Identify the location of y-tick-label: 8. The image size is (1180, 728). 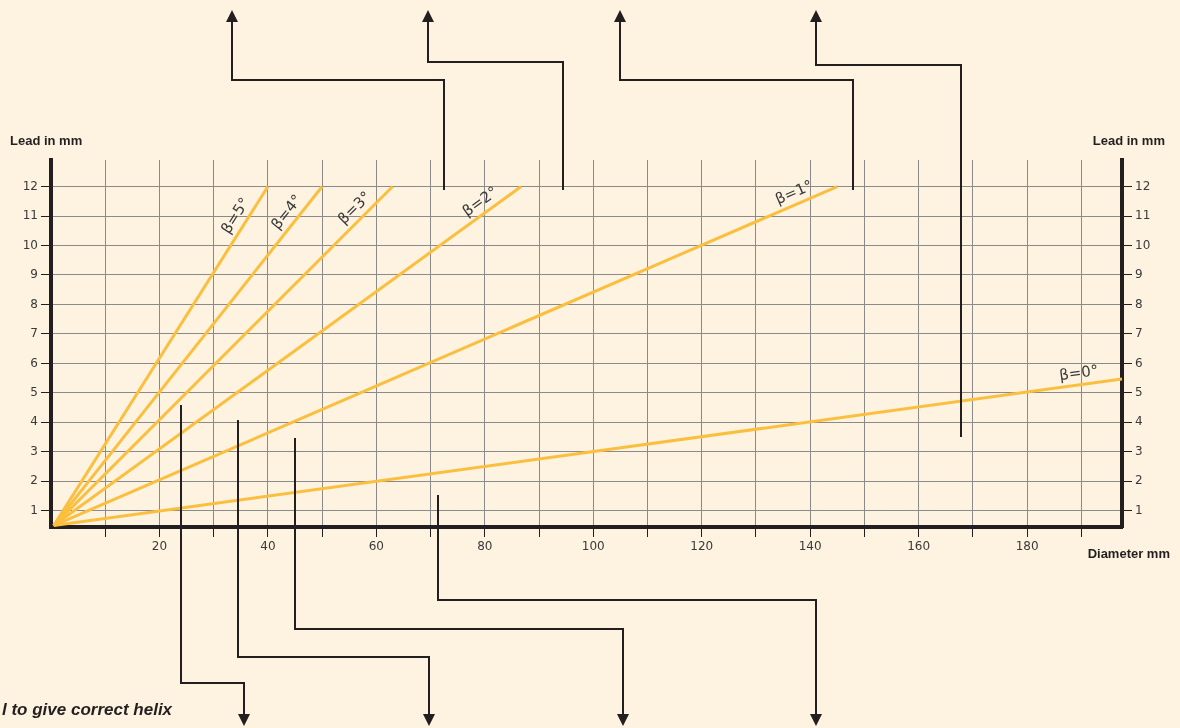
(34, 303).